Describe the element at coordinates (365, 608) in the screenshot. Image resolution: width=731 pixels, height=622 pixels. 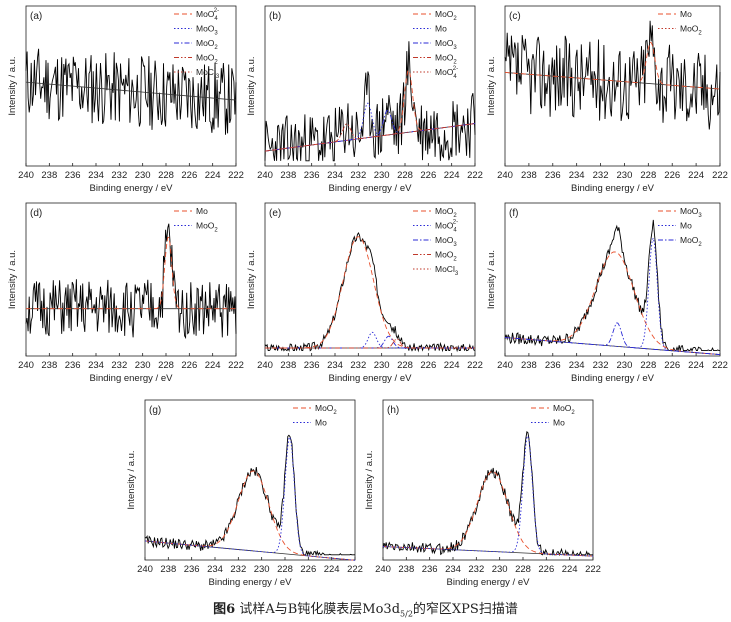
I see `figure-caption: 图6 试样A与B钝化膜表层Mo3d5/2的窄区XPS扫描谱` at that location.